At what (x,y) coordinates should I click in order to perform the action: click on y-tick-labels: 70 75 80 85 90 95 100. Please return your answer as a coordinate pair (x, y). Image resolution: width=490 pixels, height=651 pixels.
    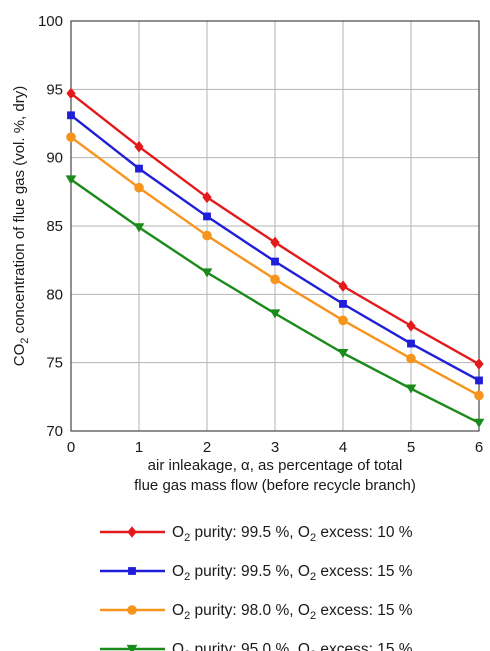
    Looking at the image, I should click on (50, 226).